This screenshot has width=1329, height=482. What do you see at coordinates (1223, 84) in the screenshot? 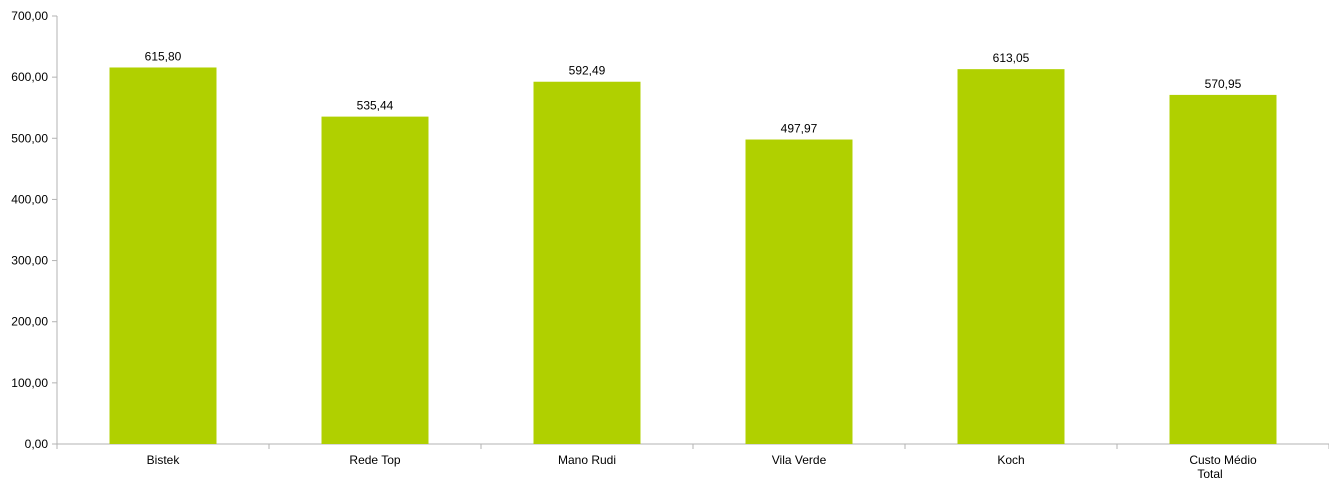
I see `data-label: 570,95` at bounding box center [1223, 84].